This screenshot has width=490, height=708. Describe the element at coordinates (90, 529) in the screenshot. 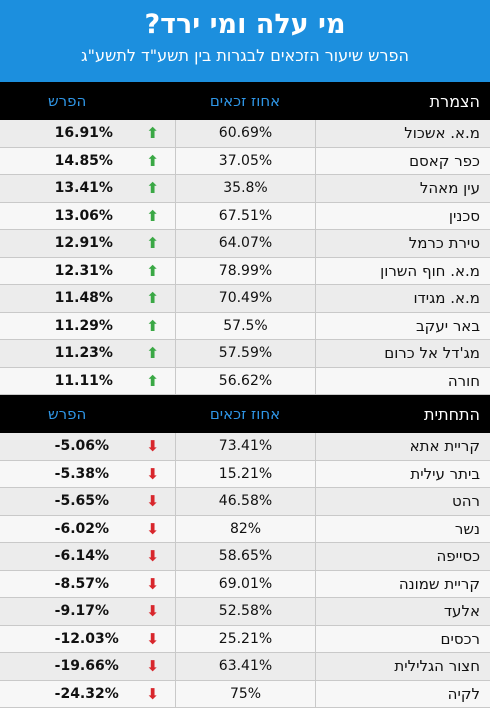

I see `difference-value: -6.02%` at that location.